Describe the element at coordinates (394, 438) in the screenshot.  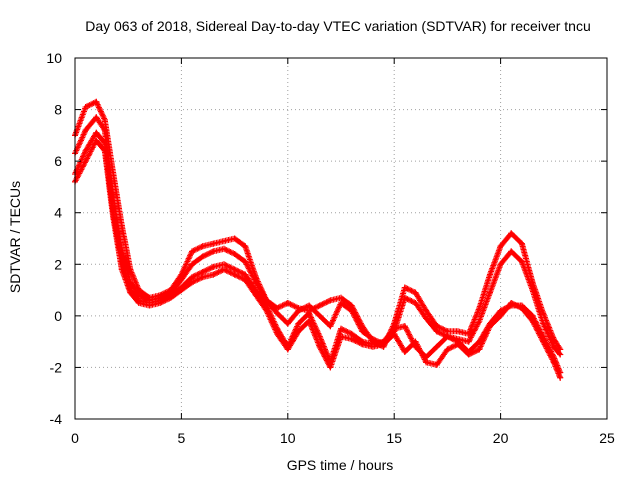
I see `x-tick-label: 15` at that location.